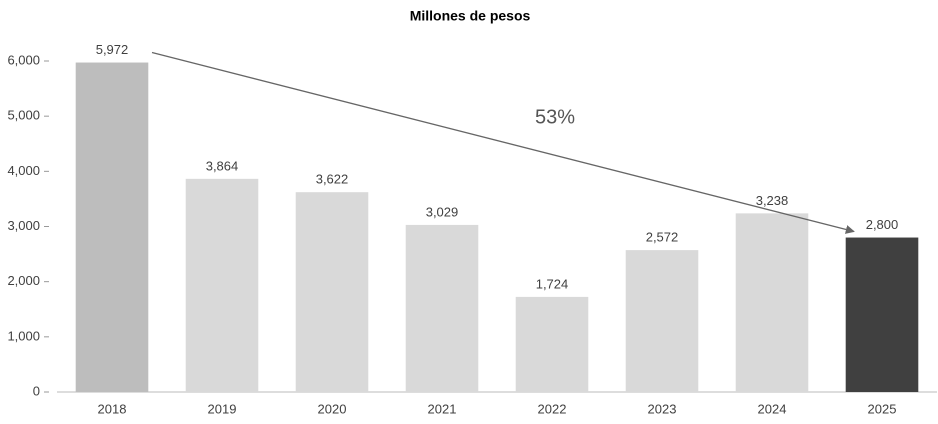 The height and width of the screenshot is (424, 938). Describe the element at coordinates (772, 408) in the screenshot. I see `x-tick-label: 2024` at that location.